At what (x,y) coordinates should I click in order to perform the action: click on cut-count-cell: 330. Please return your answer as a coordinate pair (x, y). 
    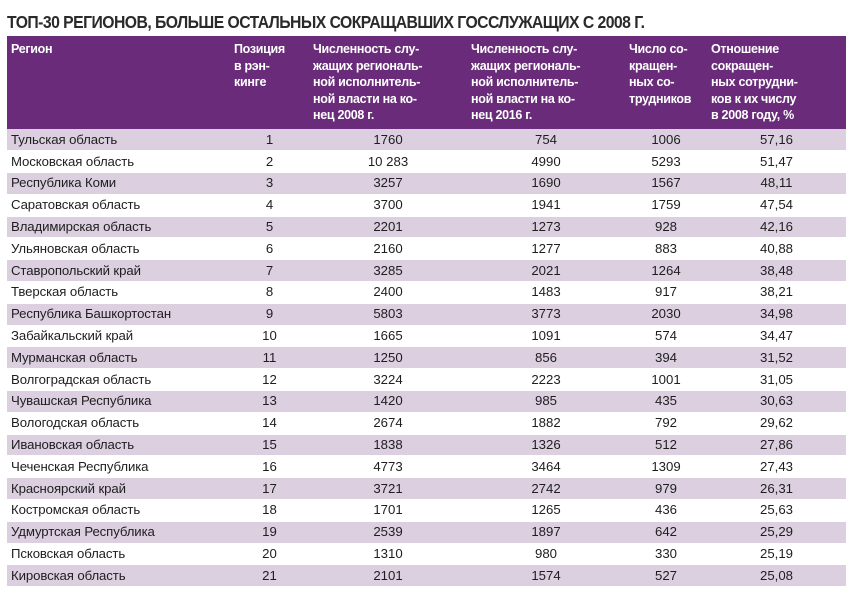
    Looking at the image, I should click on (666, 554).